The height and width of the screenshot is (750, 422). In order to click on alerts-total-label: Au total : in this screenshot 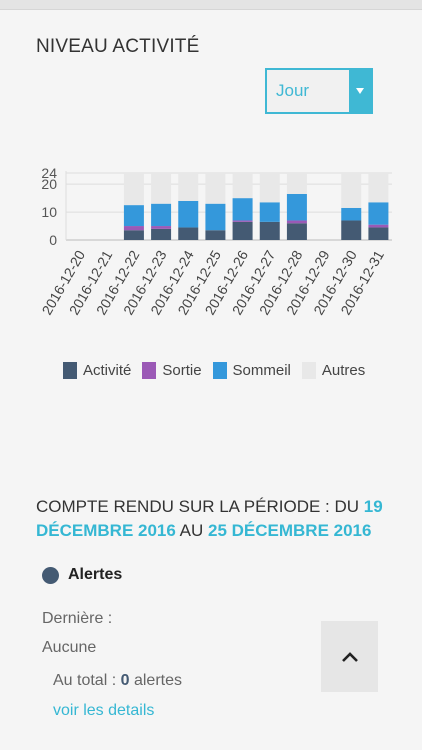, I will do `click(85, 680)`.